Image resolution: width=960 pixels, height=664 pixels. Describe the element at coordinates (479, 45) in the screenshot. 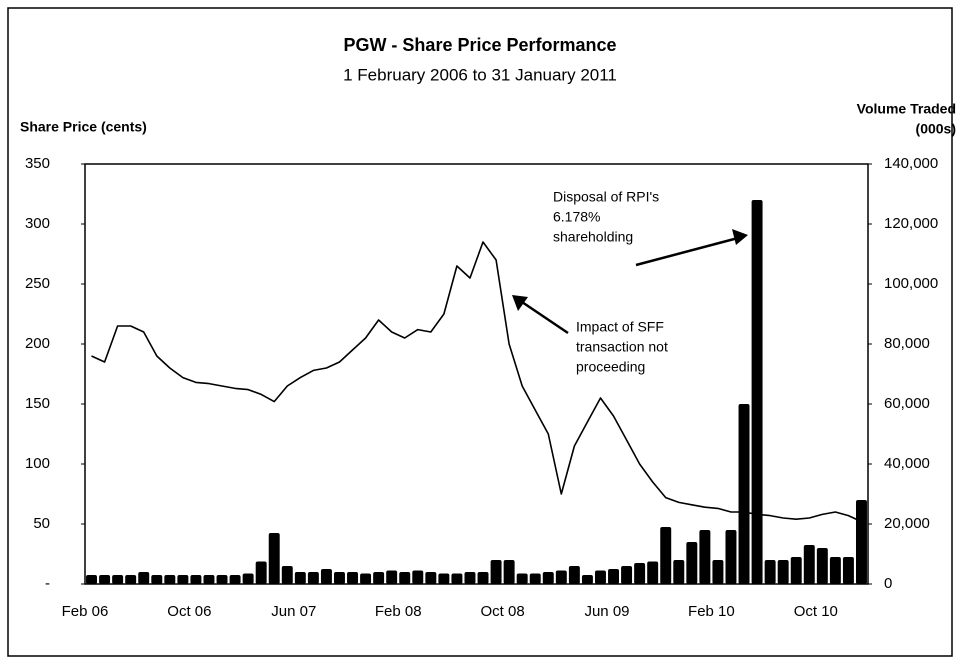

I see `chart-title: PGW - Share Price Performance` at that location.